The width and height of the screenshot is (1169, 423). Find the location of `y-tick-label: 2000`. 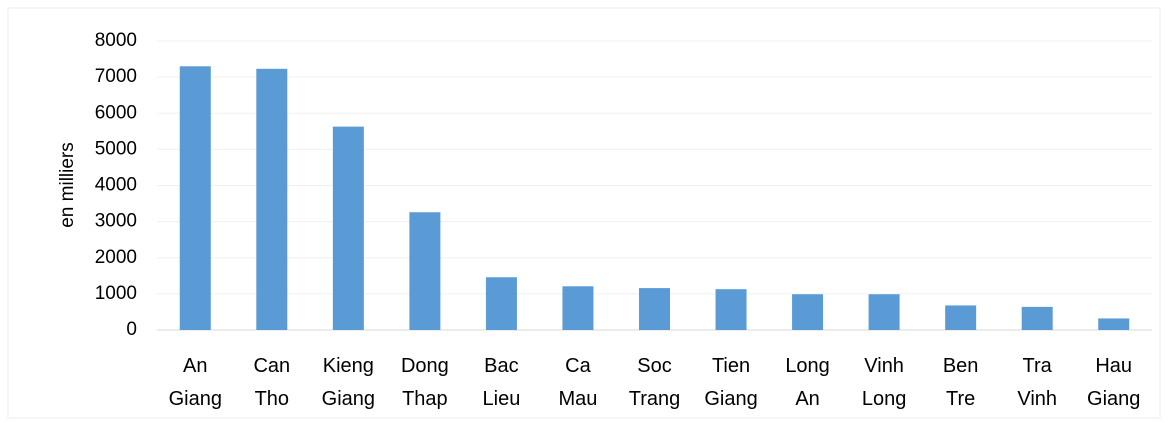

y-tick-label: 2000 is located at coordinates (116, 257).